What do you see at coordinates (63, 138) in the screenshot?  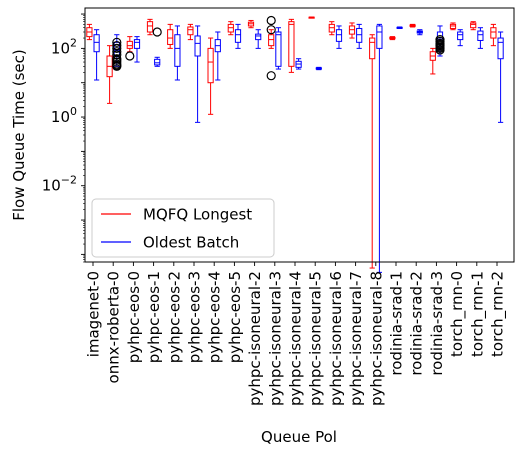 I see `y-axis: 10⁻² 10⁰ 10²` at bounding box center [63, 138].